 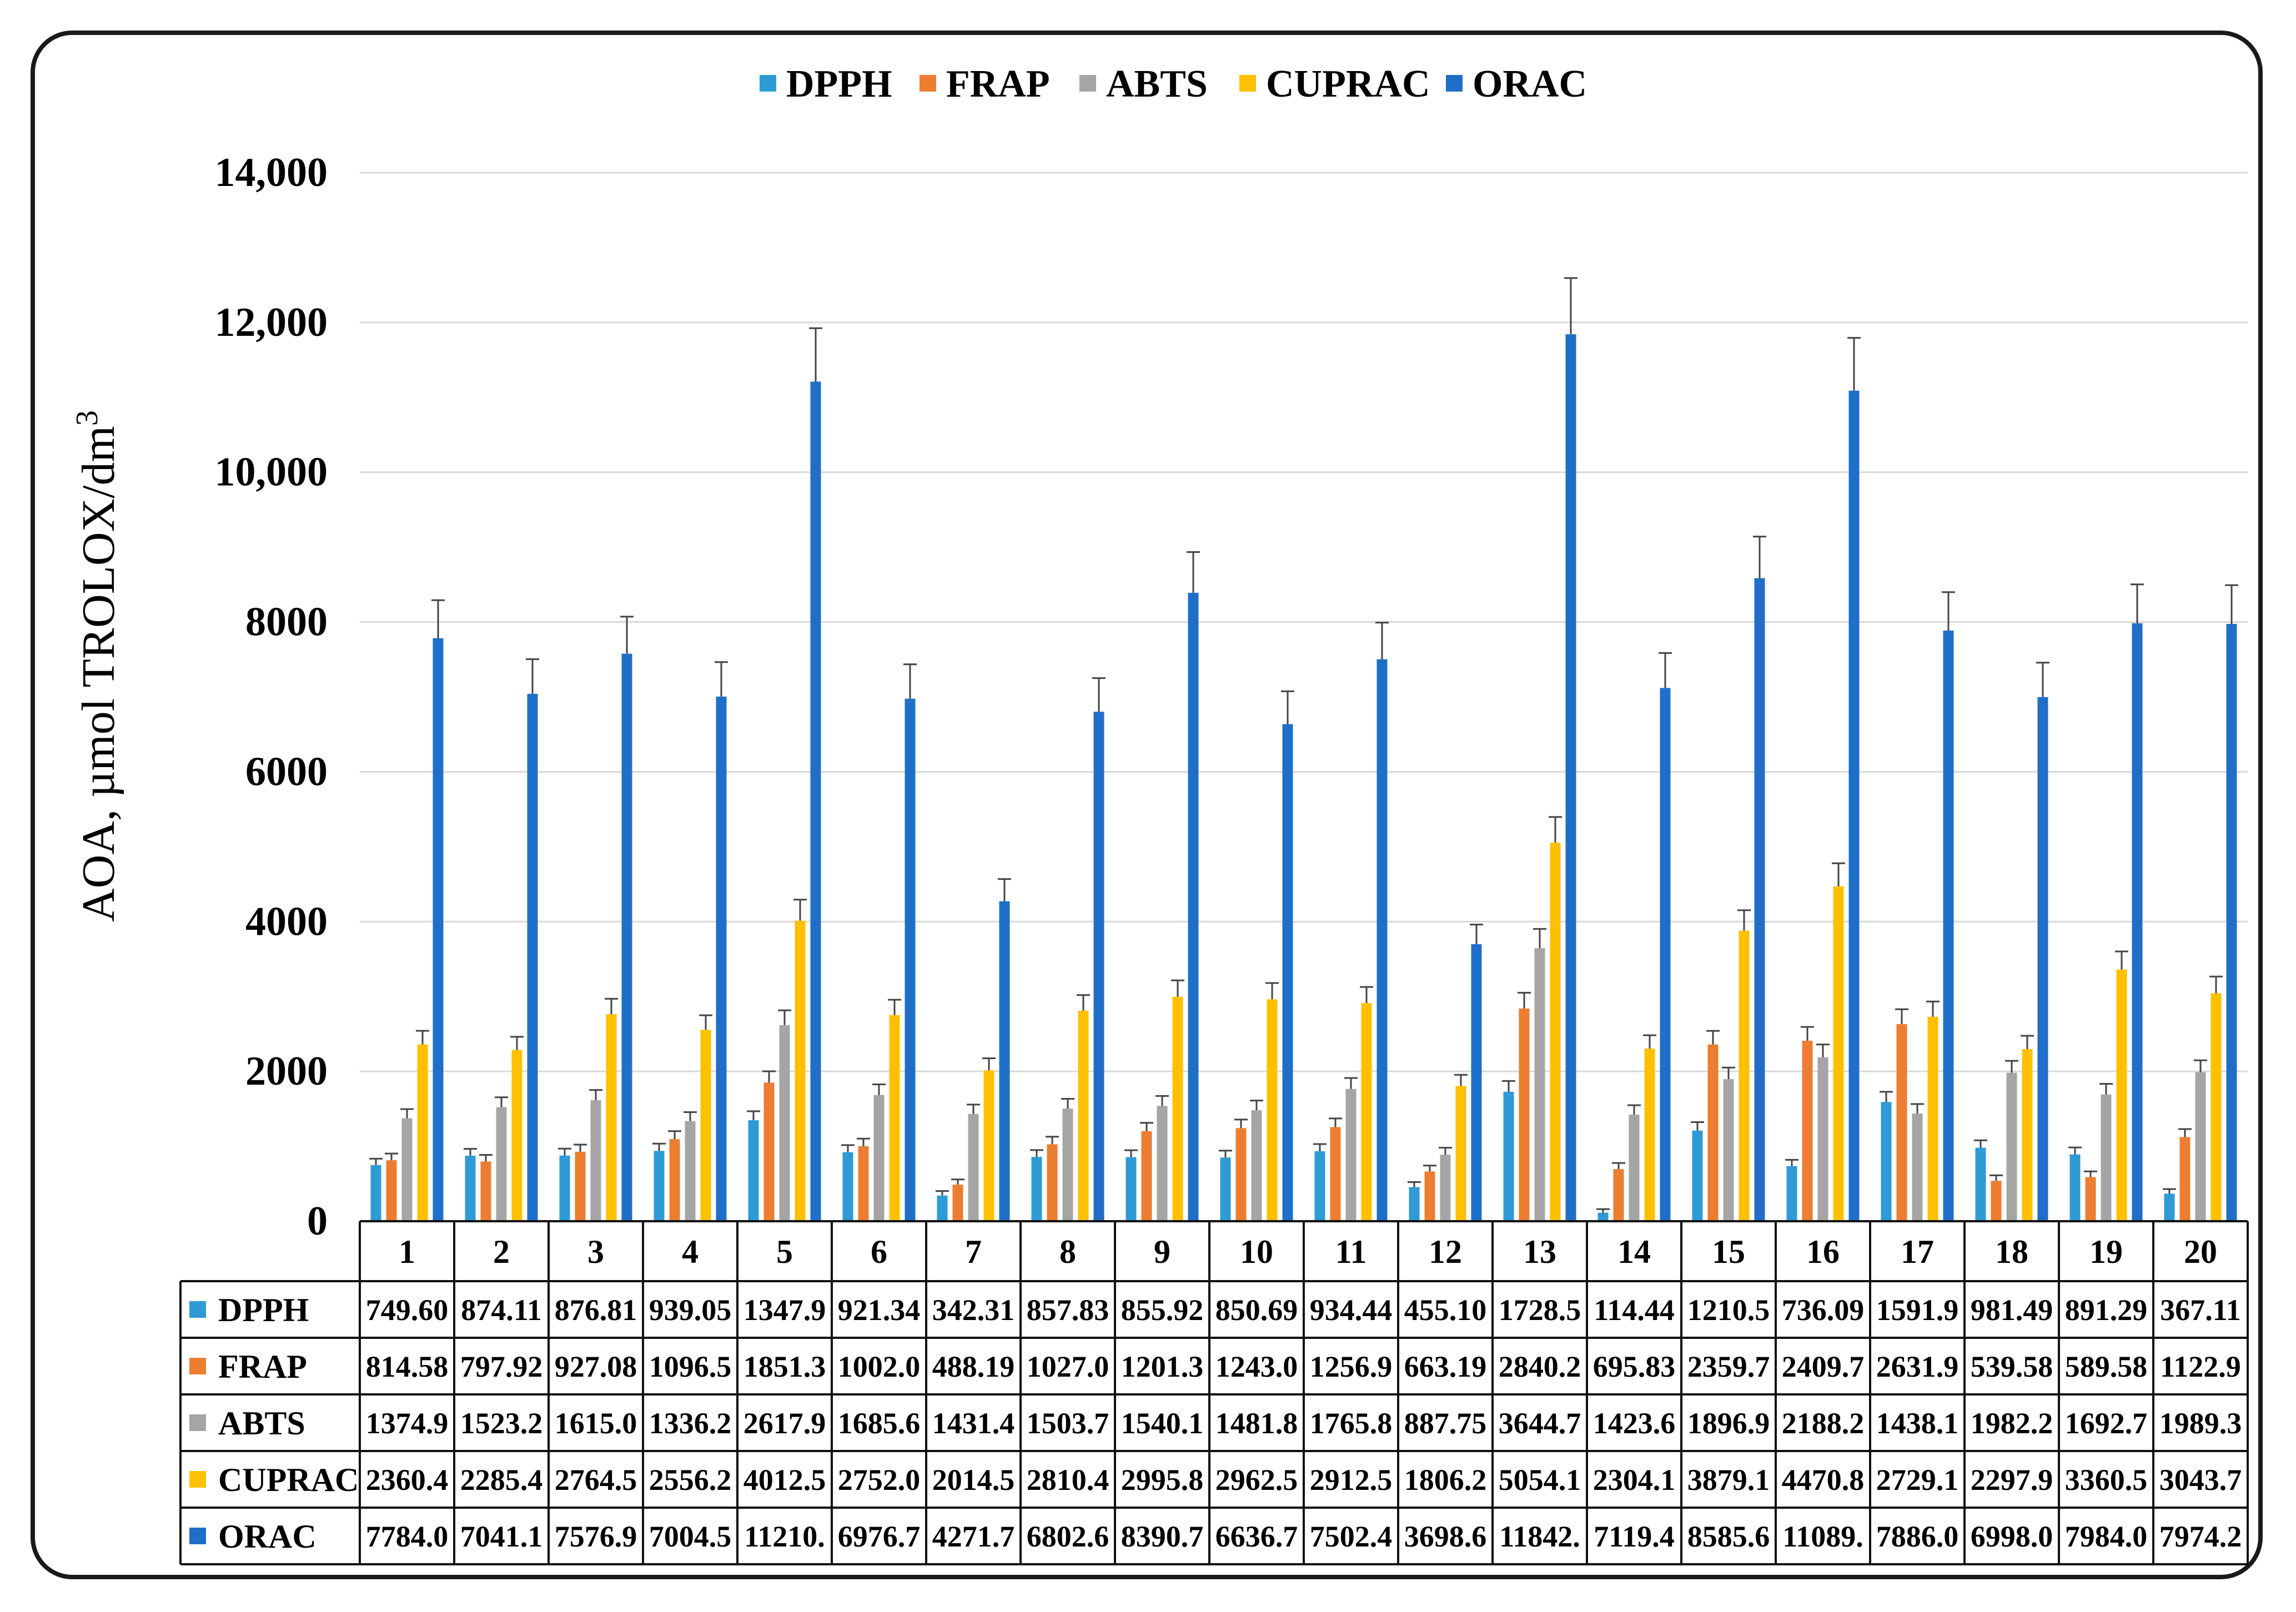 I want to click on table-row-label-dpph: DPPH, so click(x=263, y=1310).